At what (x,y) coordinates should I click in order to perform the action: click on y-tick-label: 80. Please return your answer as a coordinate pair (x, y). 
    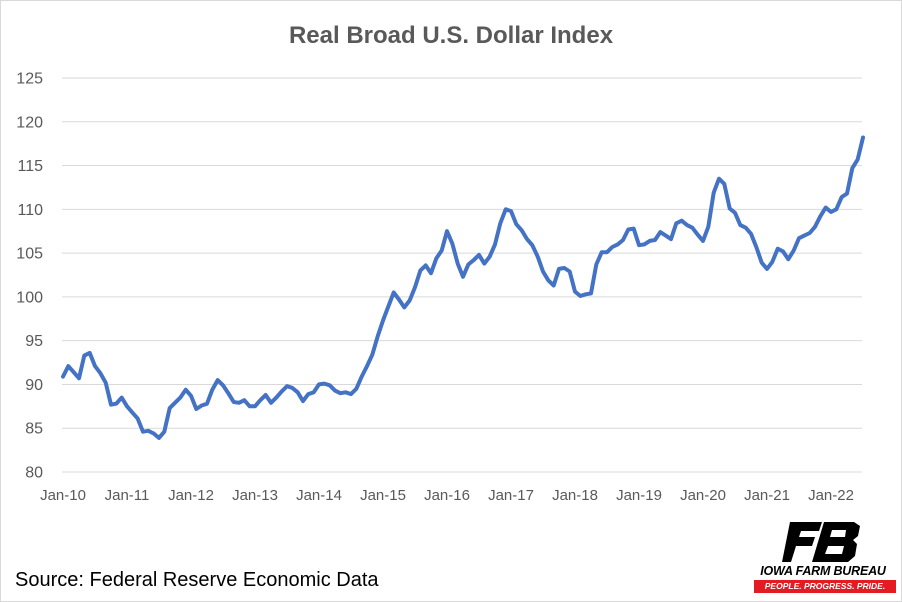
    Looking at the image, I should click on (34, 473).